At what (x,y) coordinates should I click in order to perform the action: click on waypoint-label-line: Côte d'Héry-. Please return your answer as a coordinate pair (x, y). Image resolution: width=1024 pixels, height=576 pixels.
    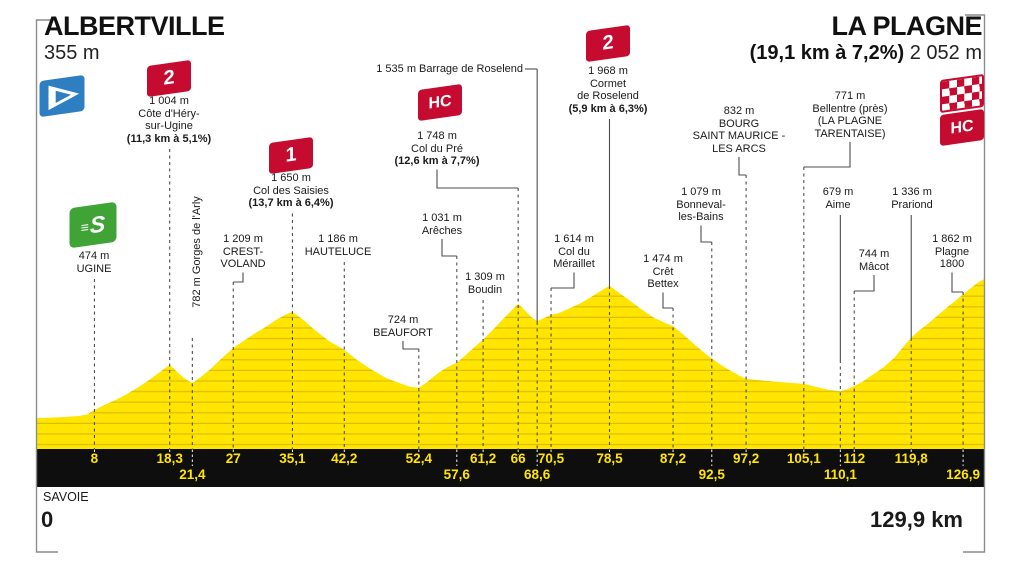
    Looking at the image, I should click on (169, 113).